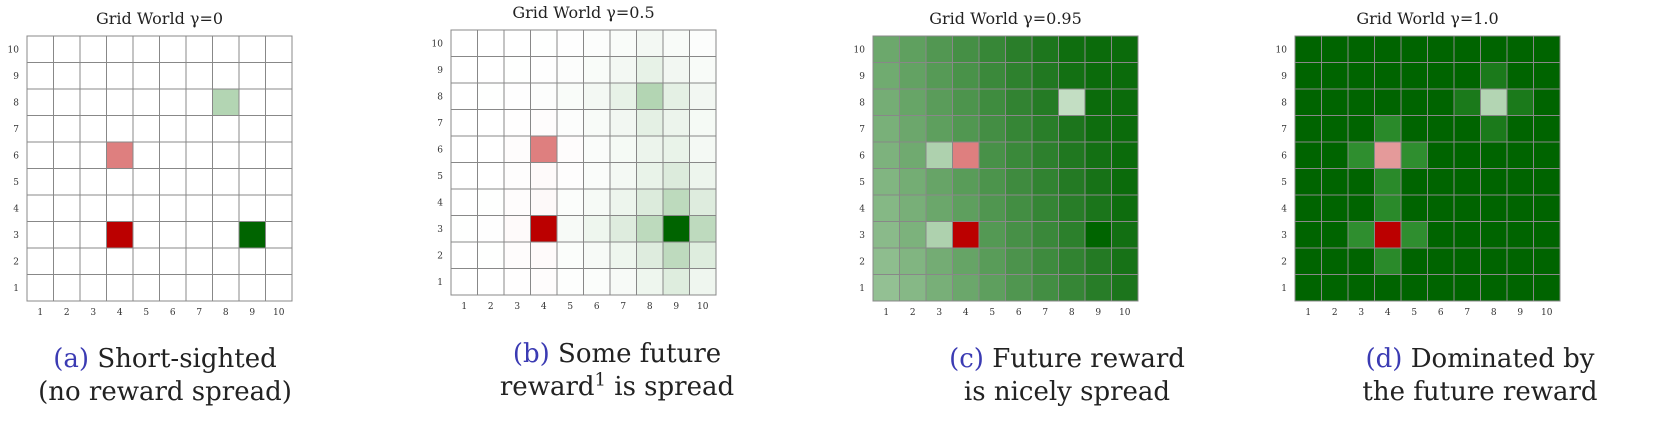 The image size is (1675, 433). What do you see at coordinates (1547, 313) in the screenshot?
I see `x-tick-label: 10` at bounding box center [1547, 313].